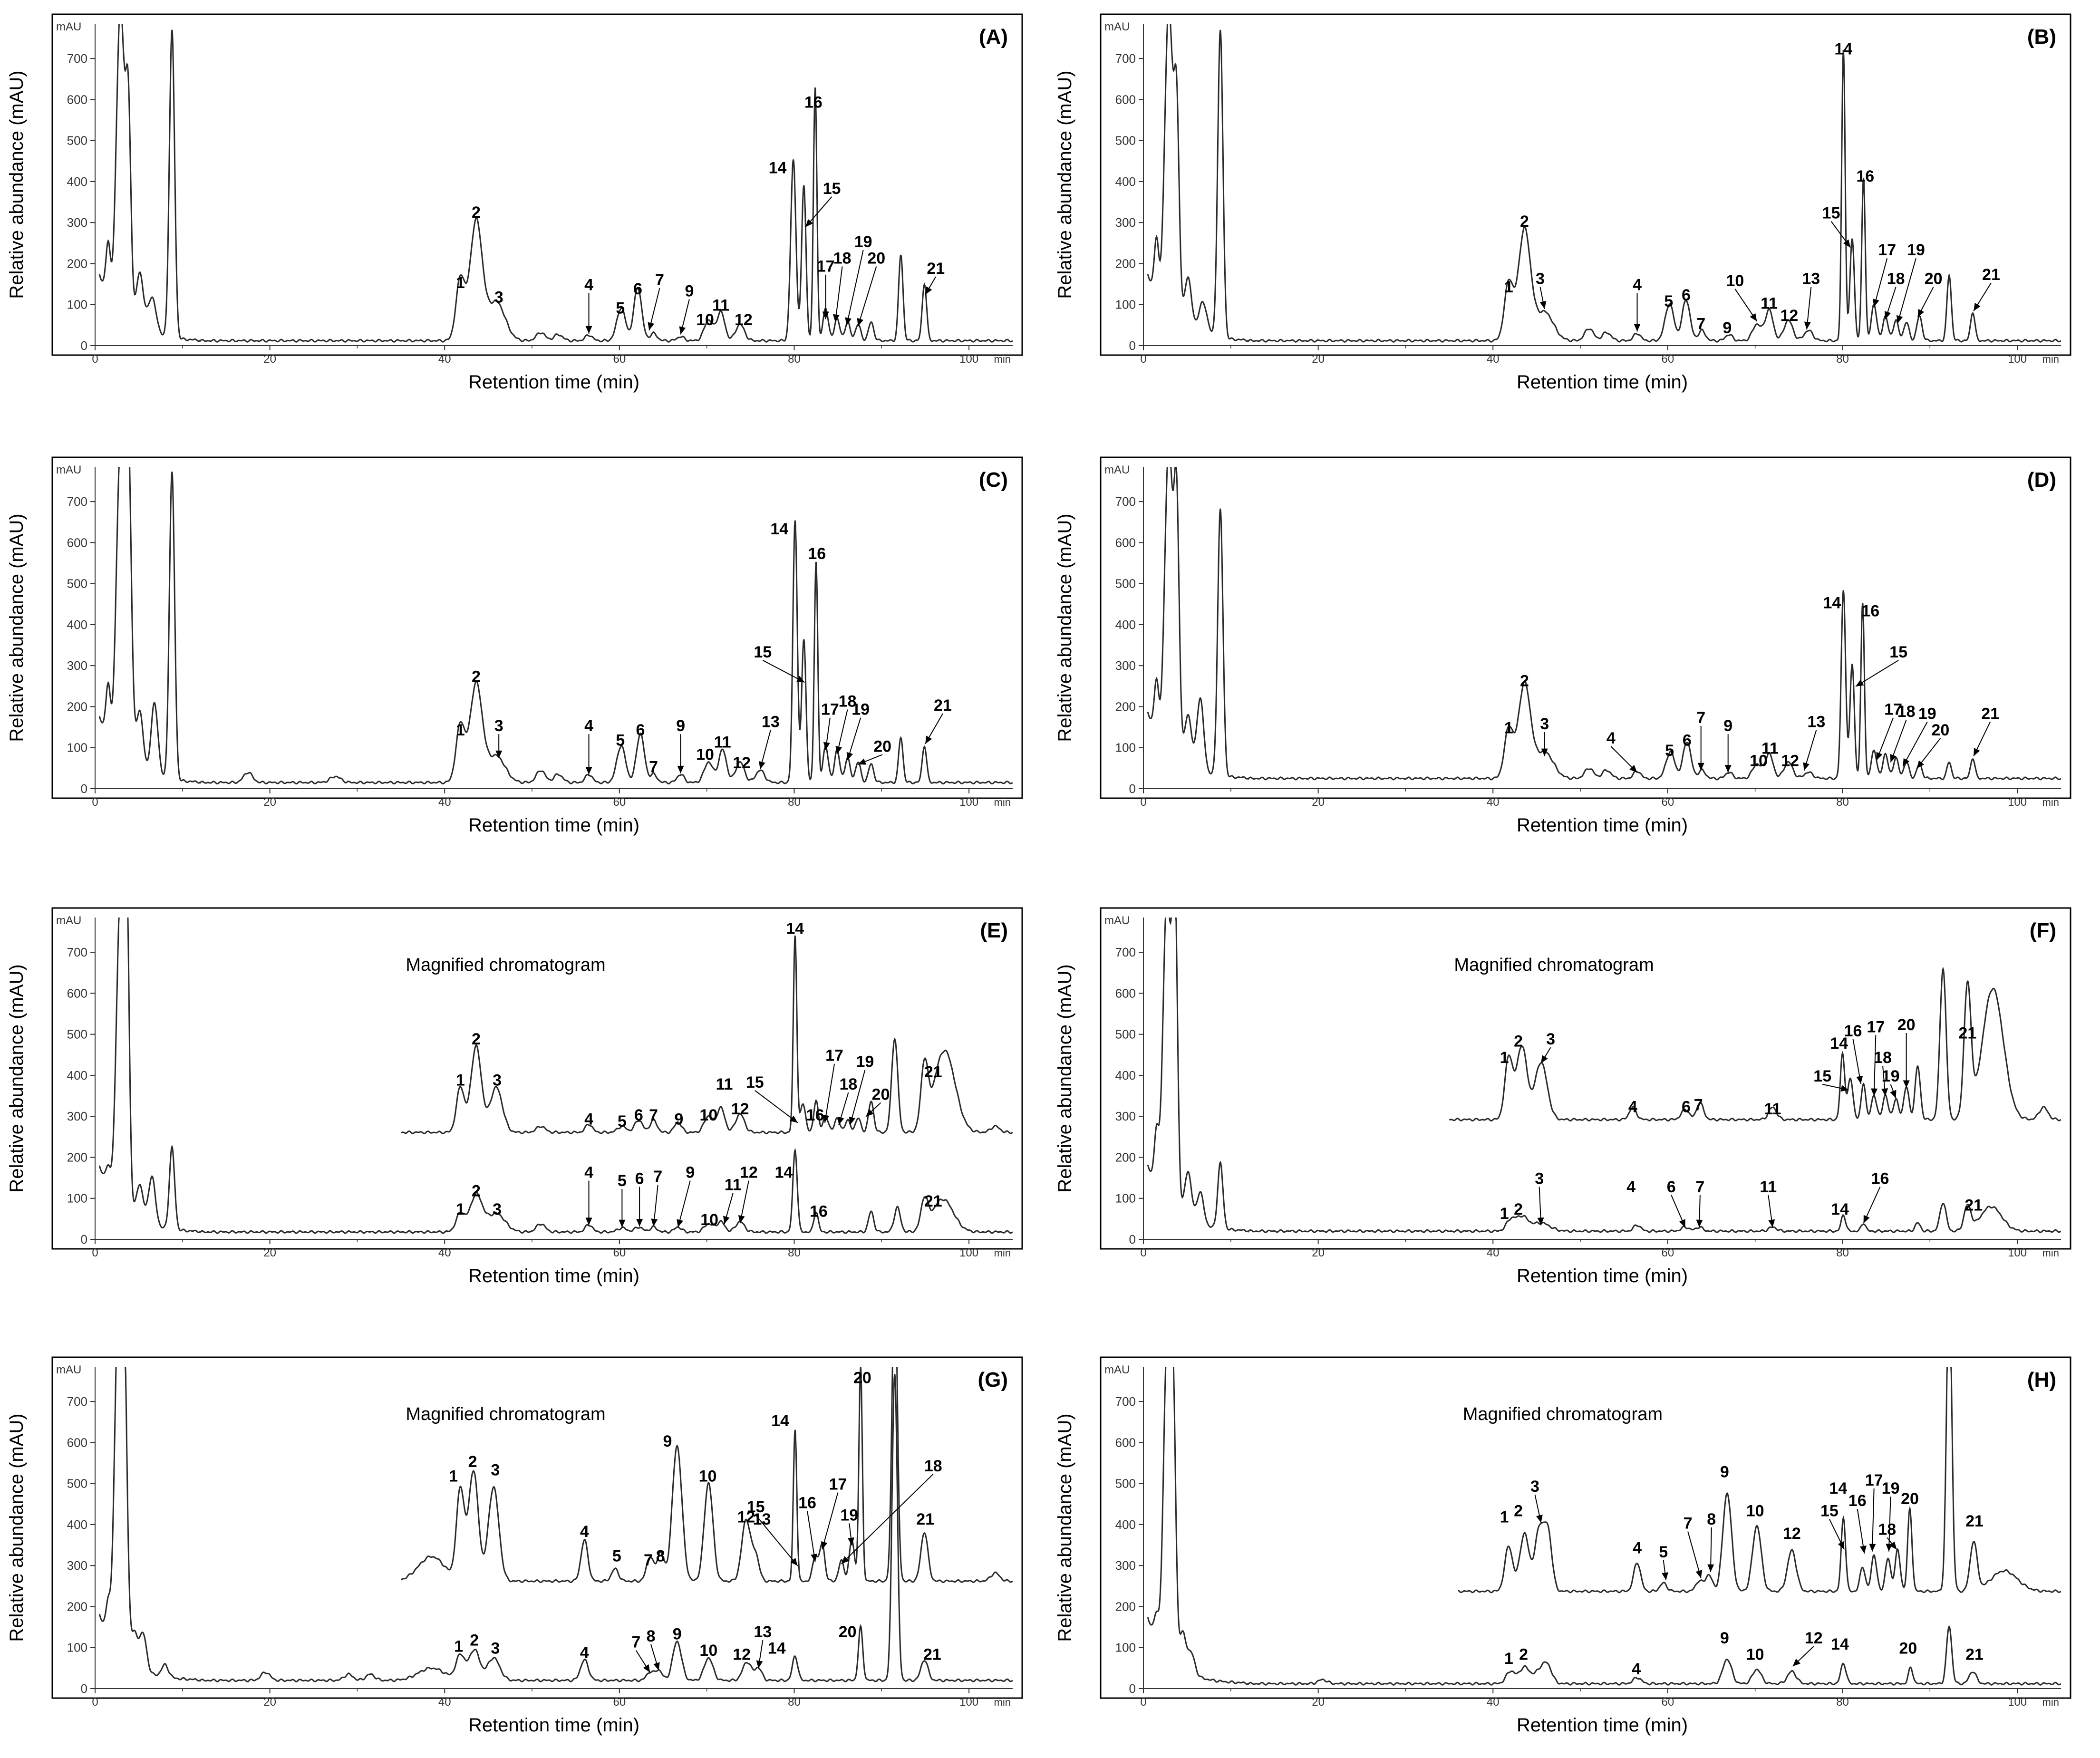  What do you see at coordinates (1132, 1239) in the screenshot?
I see `y-tick-label: 0` at bounding box center [1132, 1239].